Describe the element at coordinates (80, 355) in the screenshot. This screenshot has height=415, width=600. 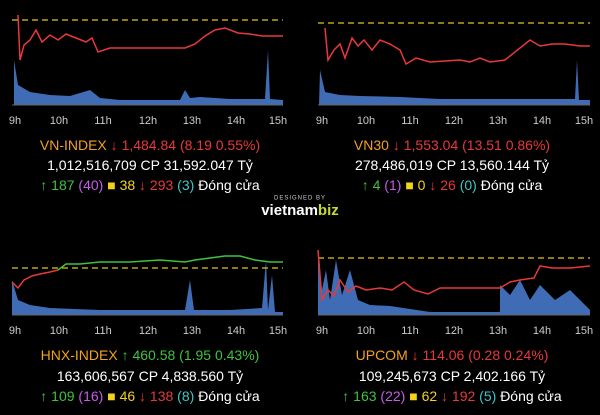
I see `index-name: HNX-INDEX` at that location.